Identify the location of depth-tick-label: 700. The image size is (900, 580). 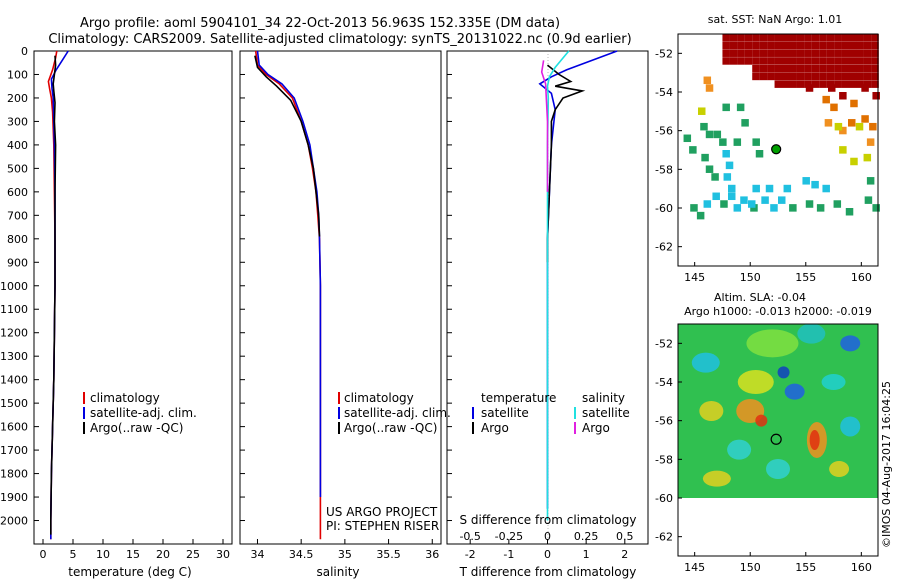
(17, 215).